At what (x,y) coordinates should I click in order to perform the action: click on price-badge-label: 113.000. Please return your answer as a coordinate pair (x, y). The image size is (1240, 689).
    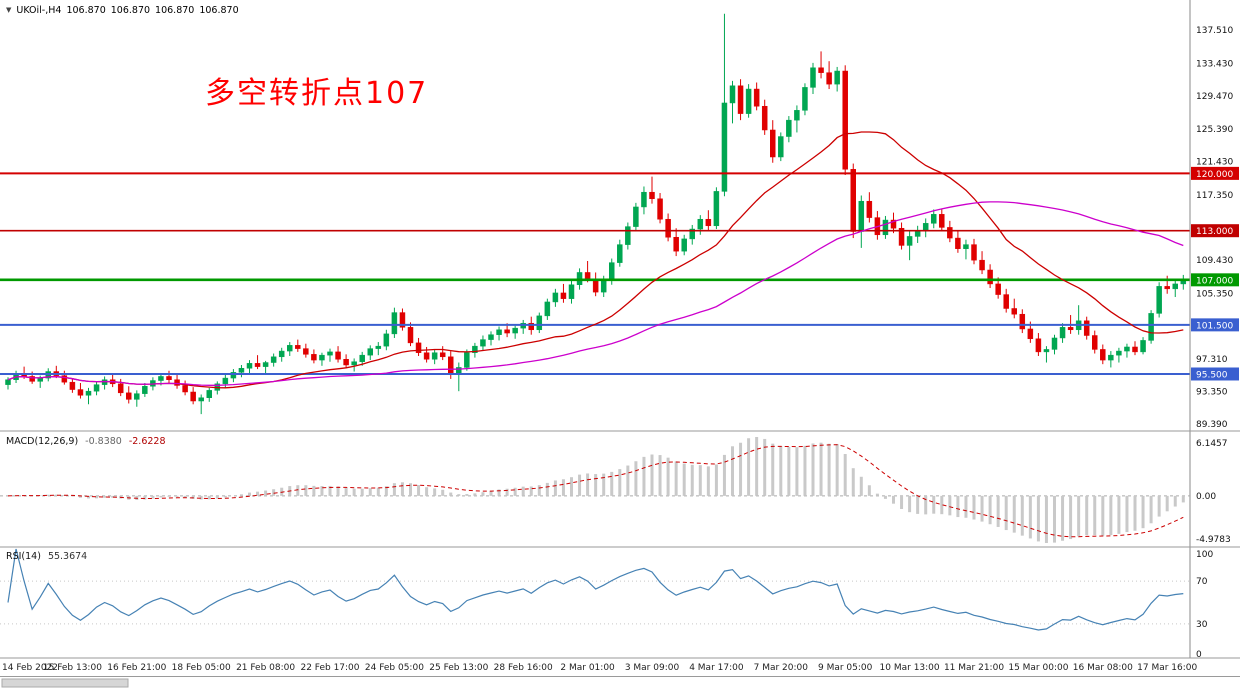
    Looking at the image, I should click on (1214, 232).